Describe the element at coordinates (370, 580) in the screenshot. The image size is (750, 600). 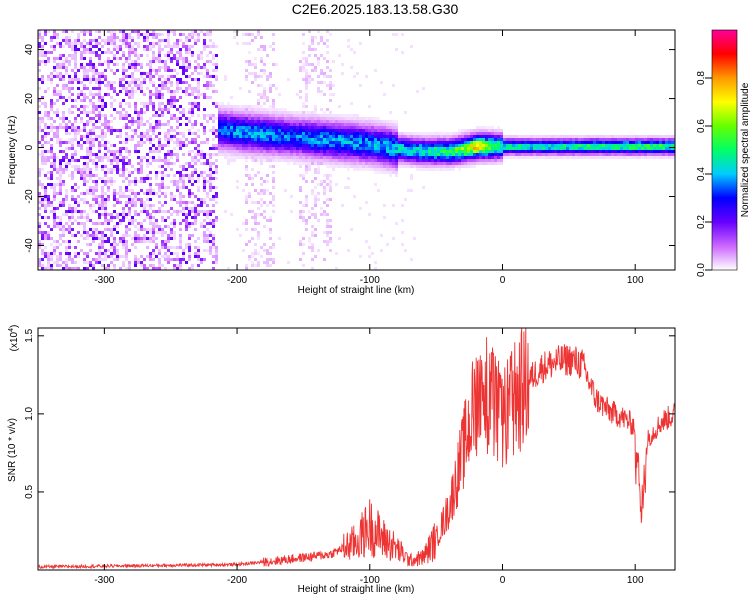
I see `x-tick-label: -100` at that location.